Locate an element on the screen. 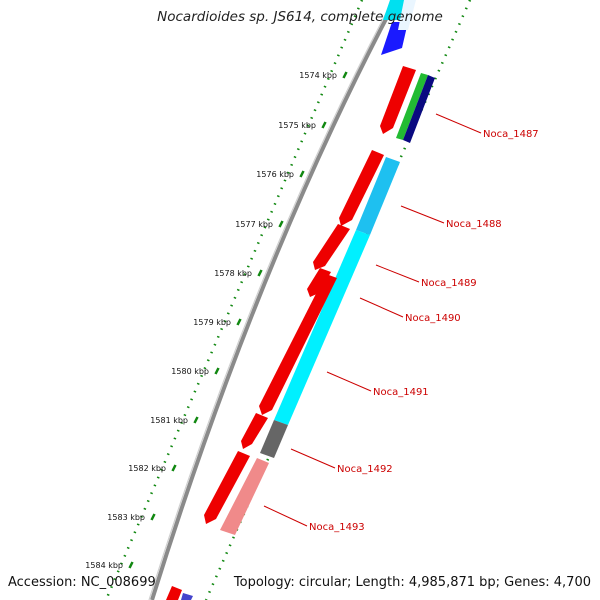 This screenshot has width=600, height=600. genome-title: Nocardioides sp. JS614, complete genome is located at coordinates (300, 17).